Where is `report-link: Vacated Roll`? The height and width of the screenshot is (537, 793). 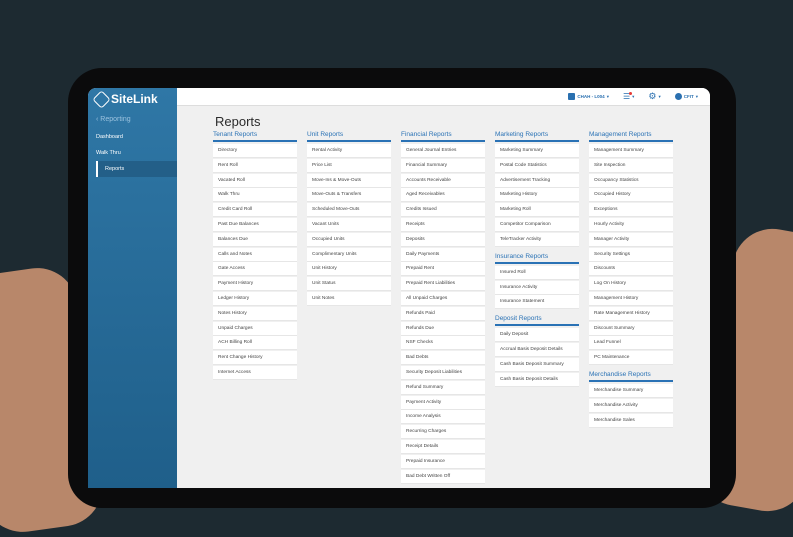 report-link: Vacated Roll is located at coordinates (255, 180).